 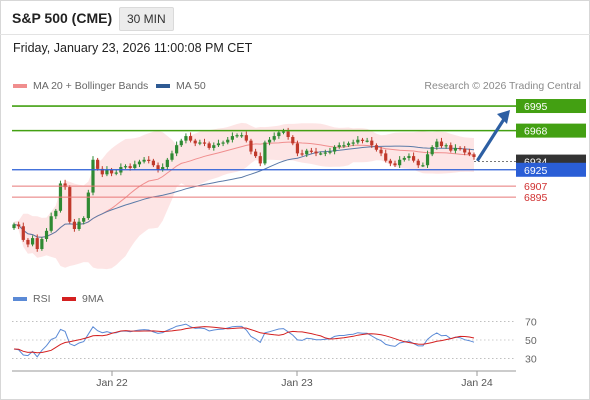 What do you see at coordinates (42, 299) in the screenshot?
I see `rsi-label: RSI` at bounding box center [42, 299].